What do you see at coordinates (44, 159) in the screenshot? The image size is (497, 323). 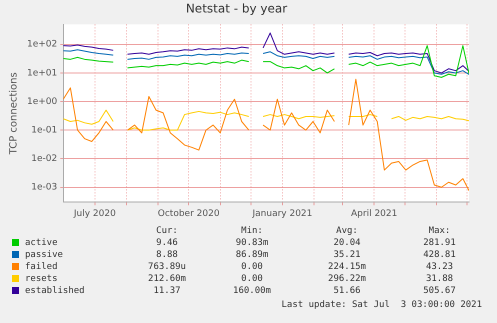 I see `y-tick-label: 1e-02` at bounding box center [44, 159].